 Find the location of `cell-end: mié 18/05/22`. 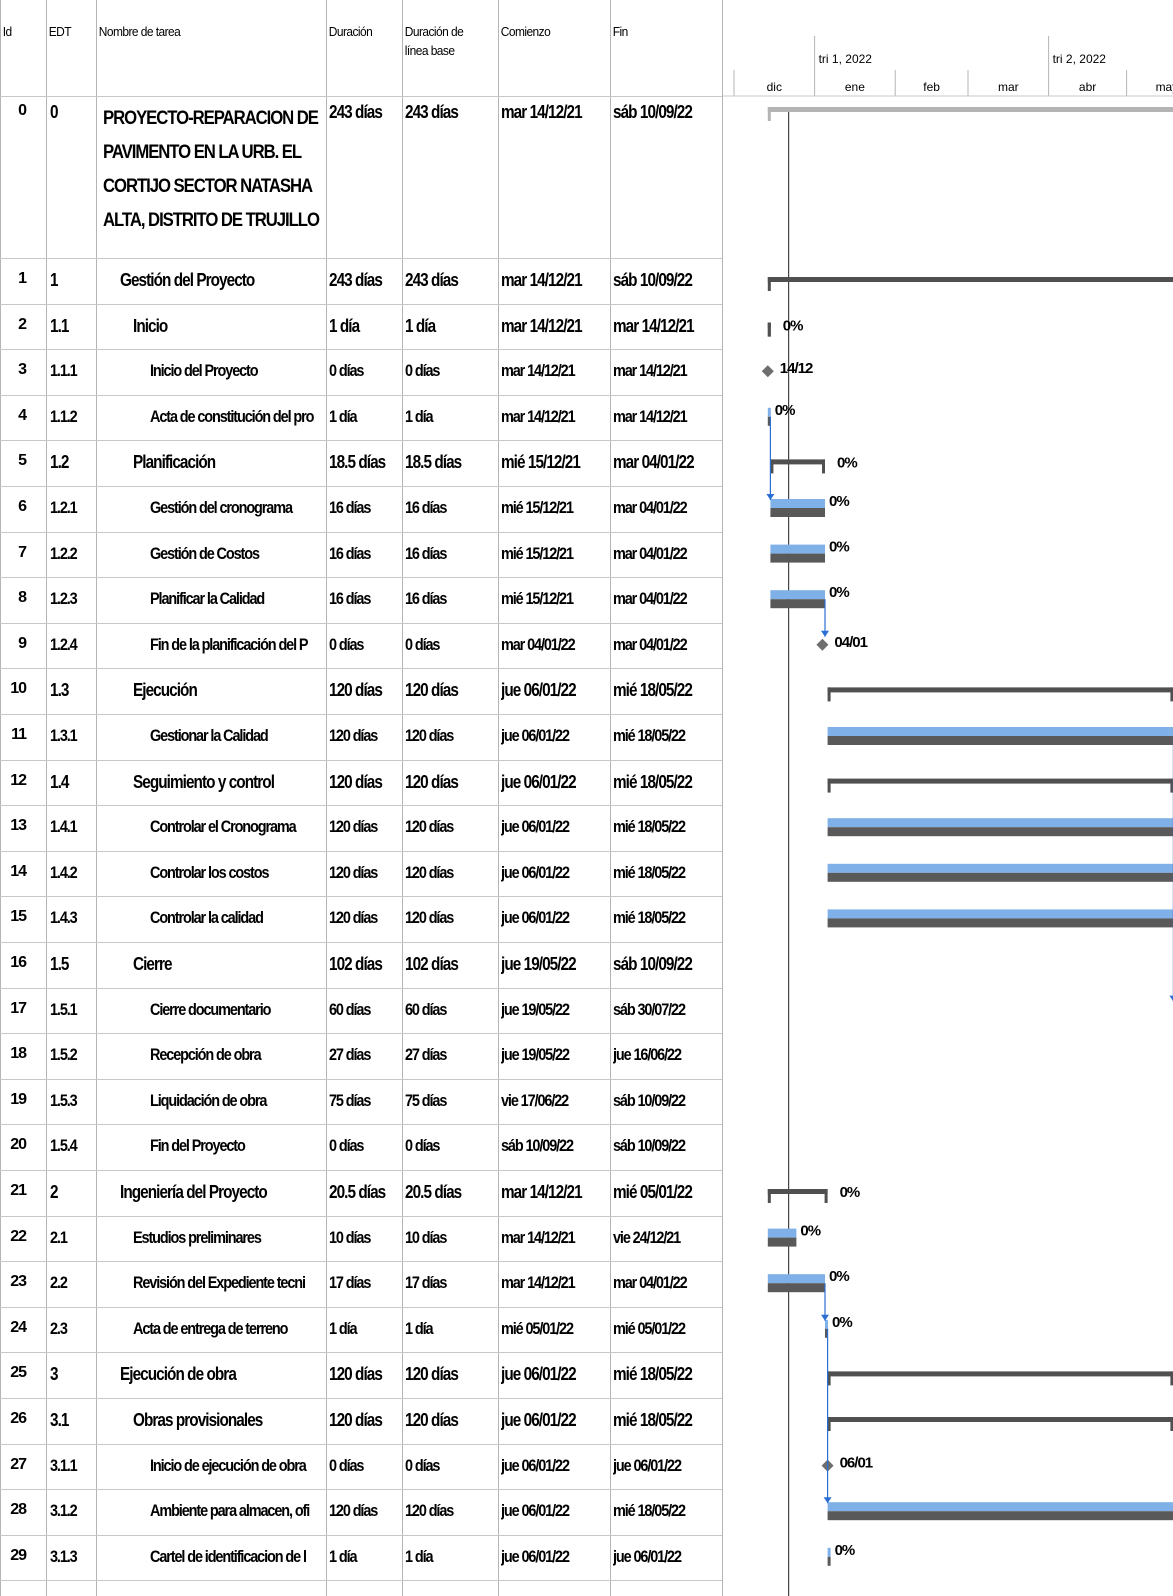

cell-end: mié 18/05/22 is located at coordinates (649, 918).